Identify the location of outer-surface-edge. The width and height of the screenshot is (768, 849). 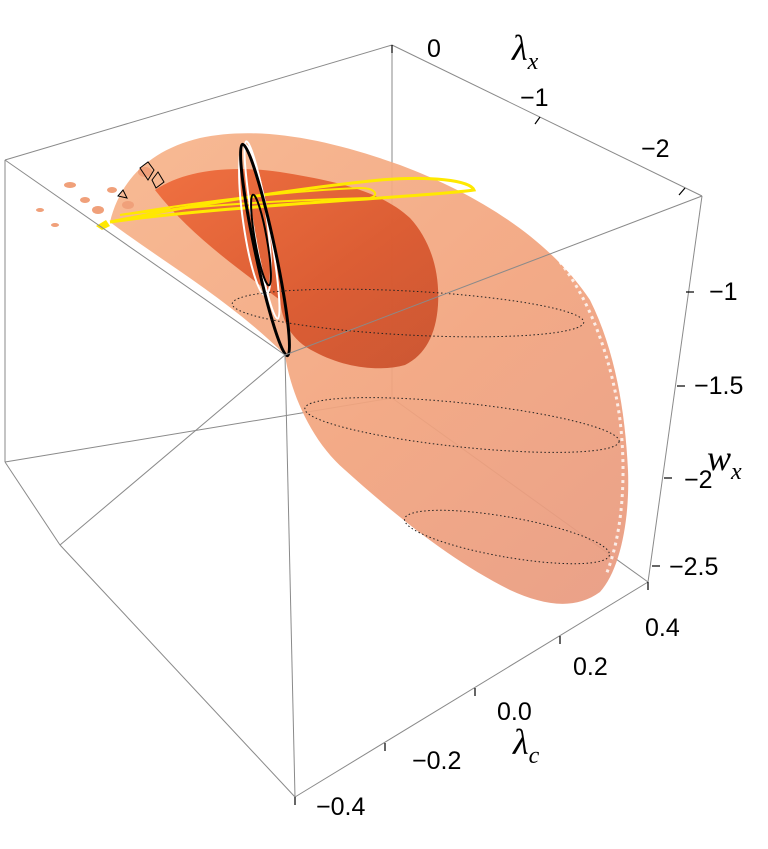
(591, 418).